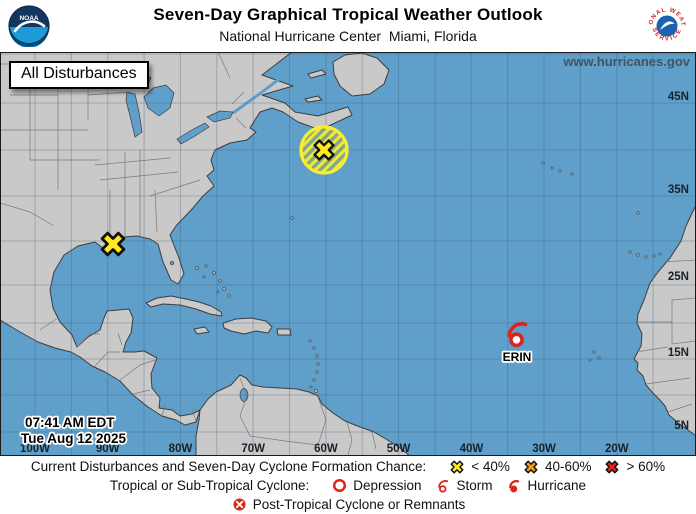 This screenshot has width=696, height=514. What do you see at coordinates (313, 99) in the screenshot?
I see `prince-edward-island` at bounding box center [313, 99].